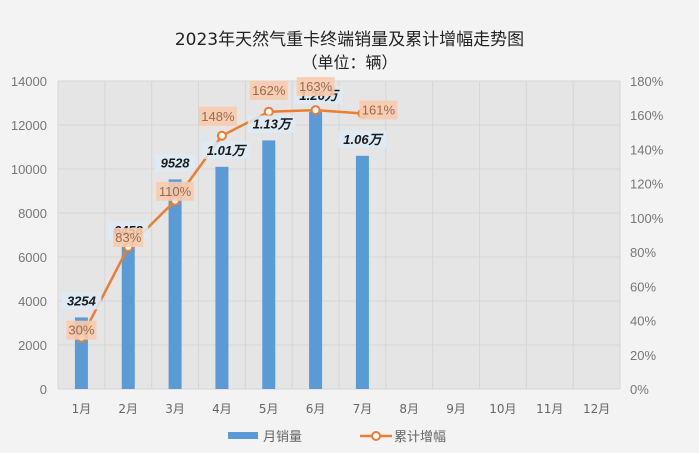  I want to click on legend-item-monthly-sales: 月销量, so click(265, 435).